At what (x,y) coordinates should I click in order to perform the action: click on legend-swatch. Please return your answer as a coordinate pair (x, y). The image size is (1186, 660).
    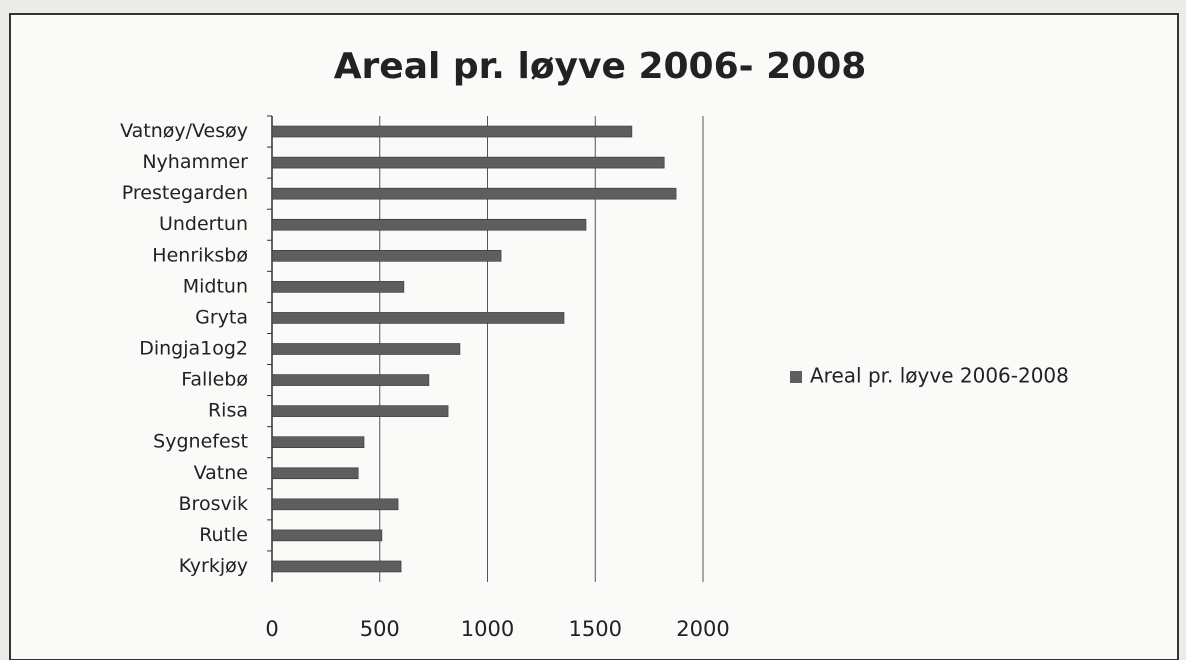
    Looking at the image, I should click on (796, 377).